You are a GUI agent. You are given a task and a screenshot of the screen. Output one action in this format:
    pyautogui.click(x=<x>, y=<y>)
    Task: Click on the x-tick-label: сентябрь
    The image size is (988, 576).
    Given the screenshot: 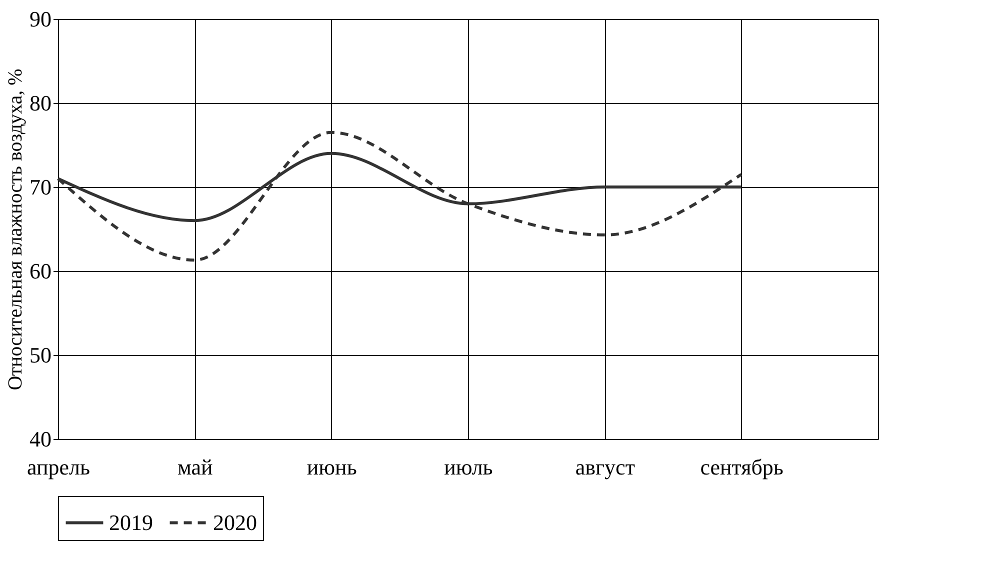 What is the action you would take?
    pyautogui.click(x=742, y=467)
    